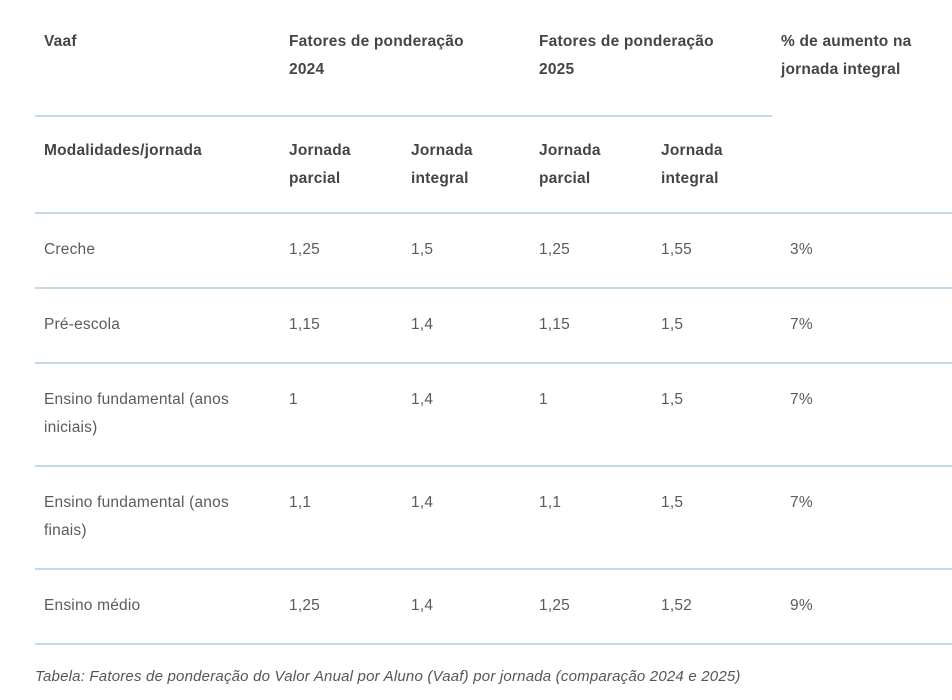 The height and width of the screenshot is (700, 952). Describe the element at coordinates (591, 165) in the screenshot. I see `header-jornada-parcial-2025: Jornada parcial` at that location.